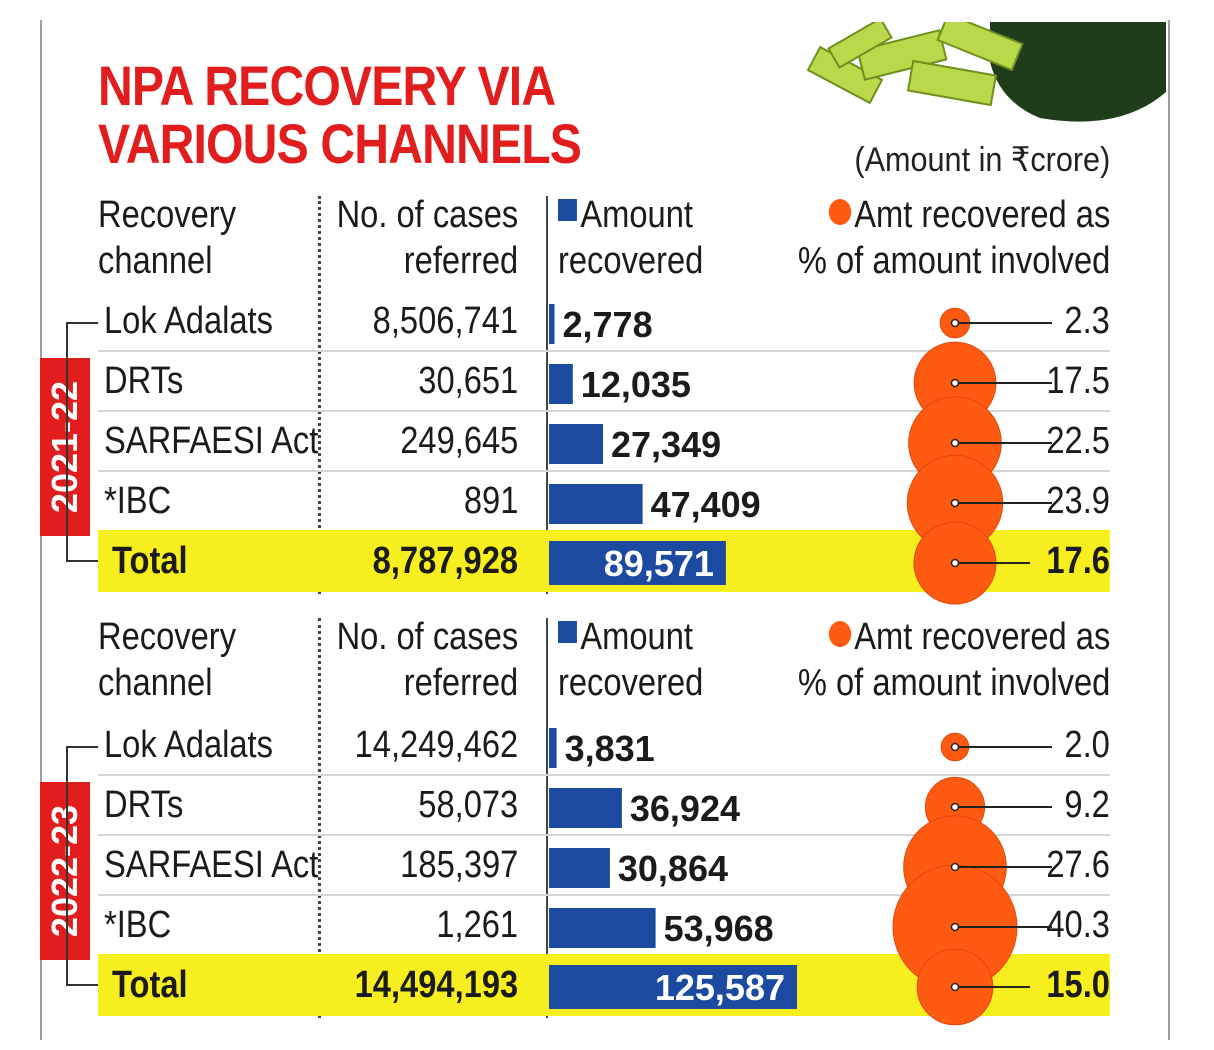 The width and height of the screenshot is (1214, 1050). What do you see at coordinates (659, 563) in the screenshot?
I see `amount-label: 89,571` at bounding box center [659, 563].